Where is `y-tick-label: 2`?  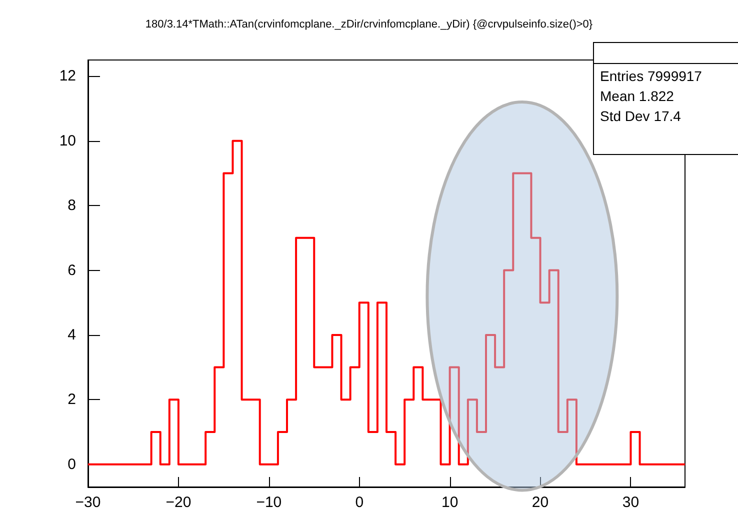 y-tick-label: 2 is located at coordinates (72, 399).